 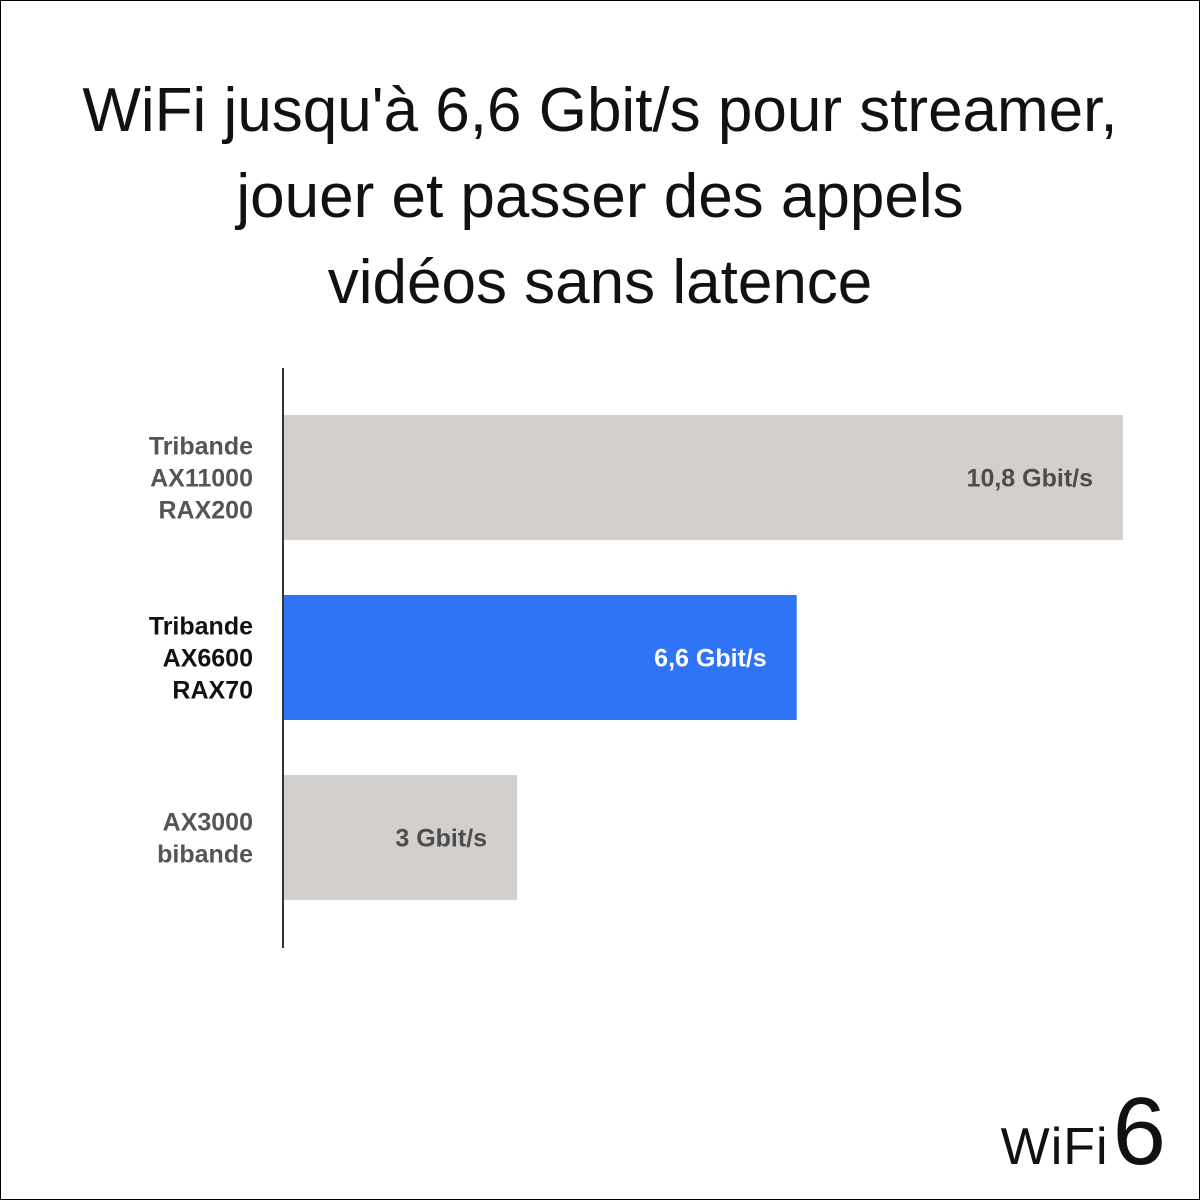 I want to click on bar-value-label-0: 10,8 Gbit/s, so click(x=1030, y=479).